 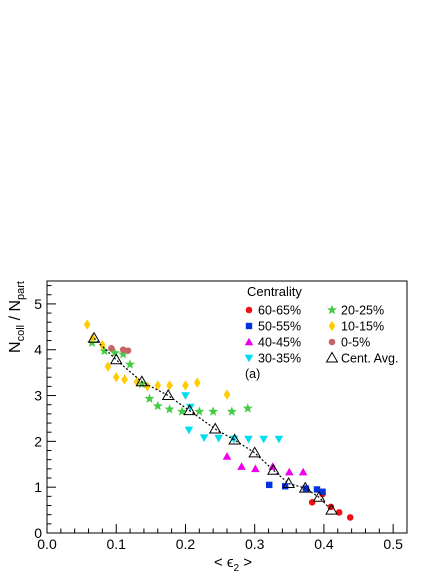 I want to click on x-axis-title-main: < ϵ, so click(x=224, y=562).